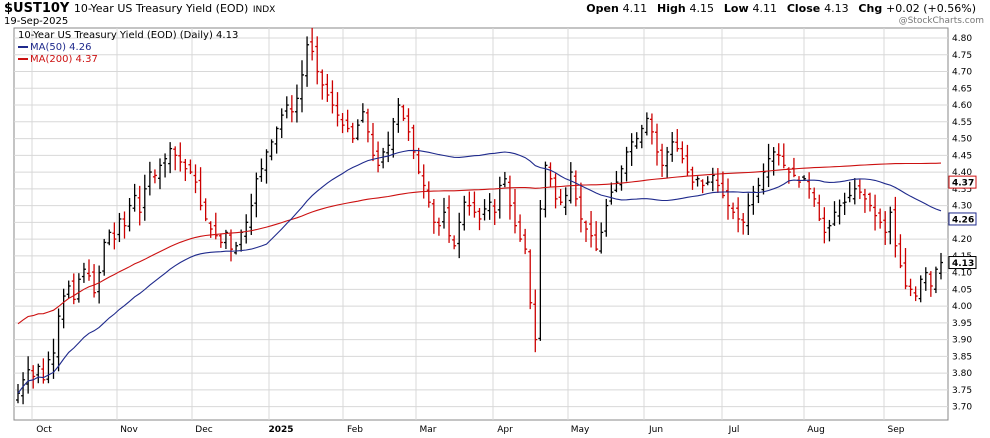 The width and height of the screenshot is (990, 438). Describe the element at coordinates (896, 430) in the screenshot. I see `x-tick-label: Sep` at that location.